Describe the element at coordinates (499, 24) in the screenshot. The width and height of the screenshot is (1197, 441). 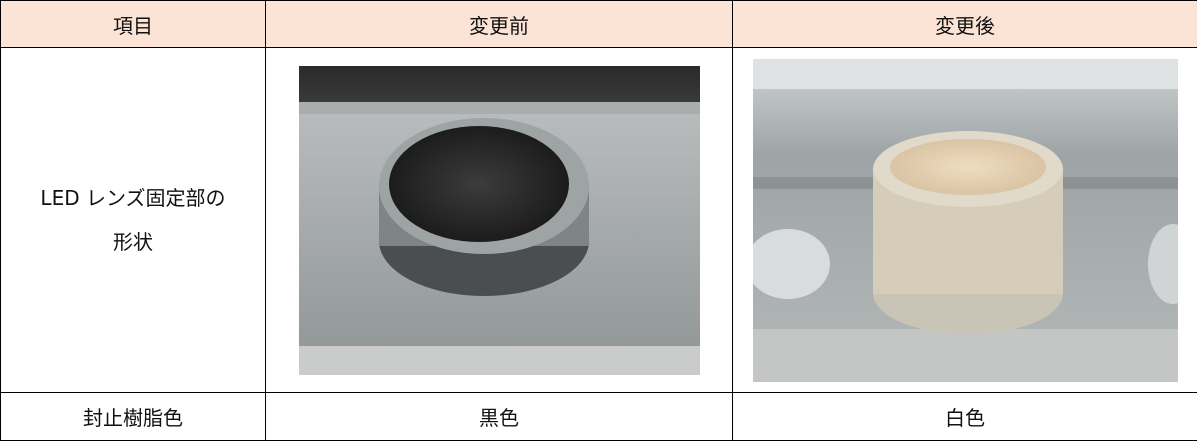
I see `header-cell: 変更前` at that location.